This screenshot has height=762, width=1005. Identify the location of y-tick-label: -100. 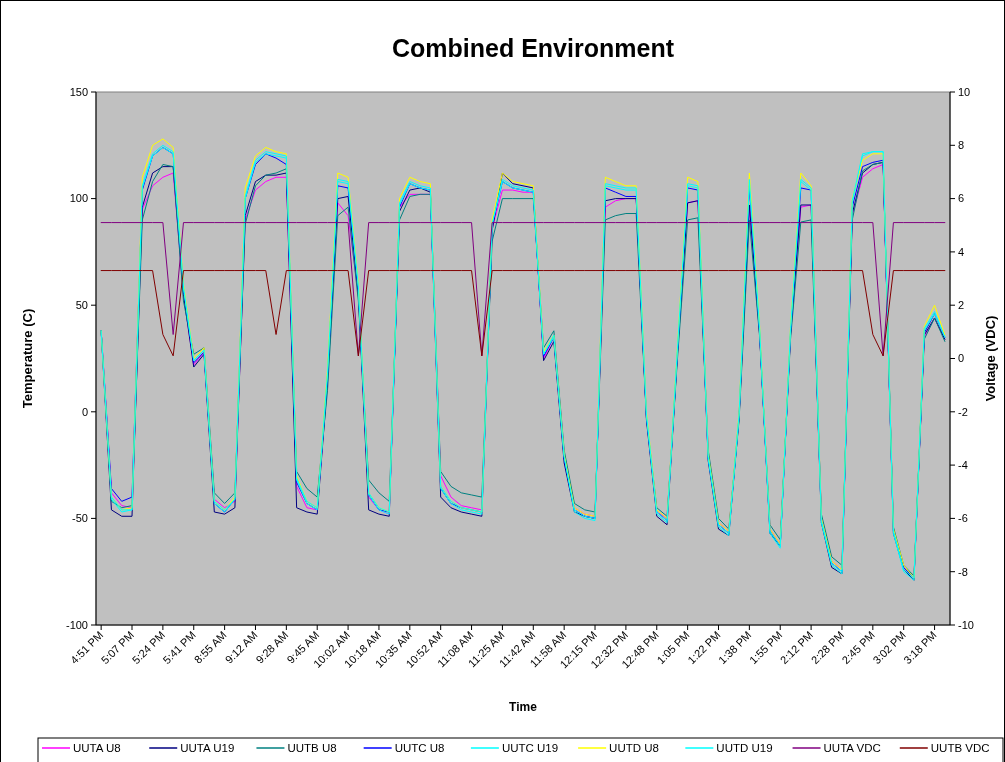
(76, 624).